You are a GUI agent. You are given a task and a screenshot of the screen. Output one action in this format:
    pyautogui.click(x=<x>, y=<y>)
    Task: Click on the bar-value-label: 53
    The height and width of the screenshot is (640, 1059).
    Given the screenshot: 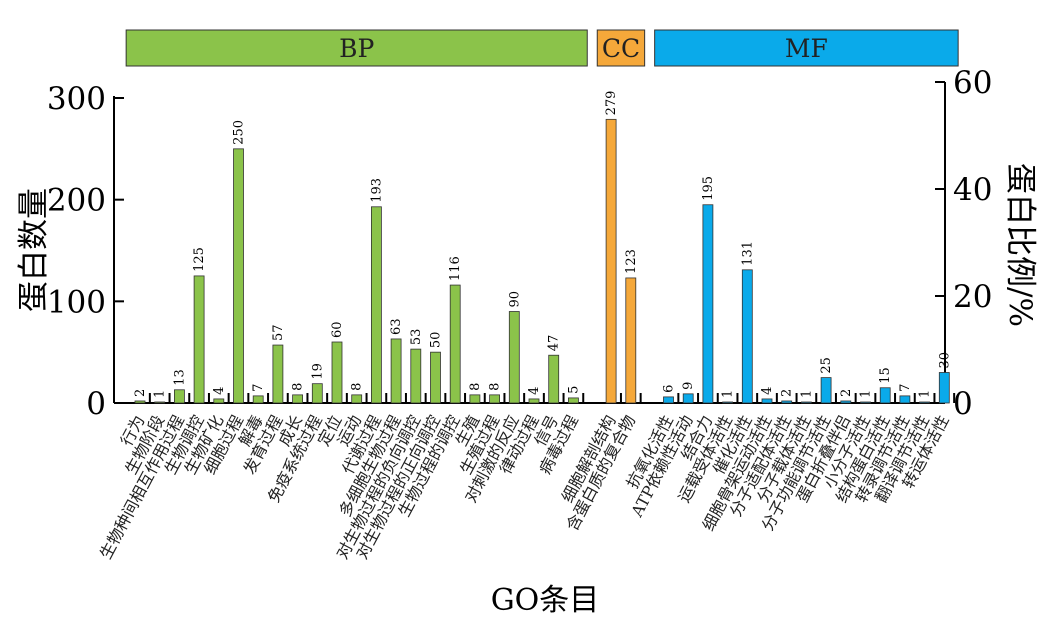 What is the action you would take?
    pyautogui.click(x=416, y=337)
    